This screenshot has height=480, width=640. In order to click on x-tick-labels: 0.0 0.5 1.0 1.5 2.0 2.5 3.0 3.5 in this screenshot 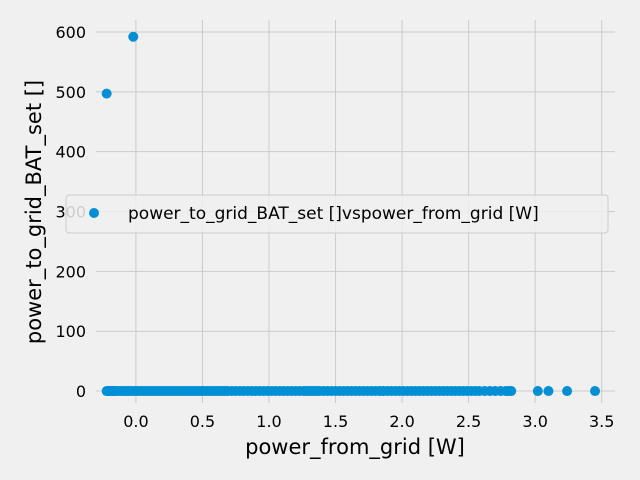, I will do `click(368, 421)`.